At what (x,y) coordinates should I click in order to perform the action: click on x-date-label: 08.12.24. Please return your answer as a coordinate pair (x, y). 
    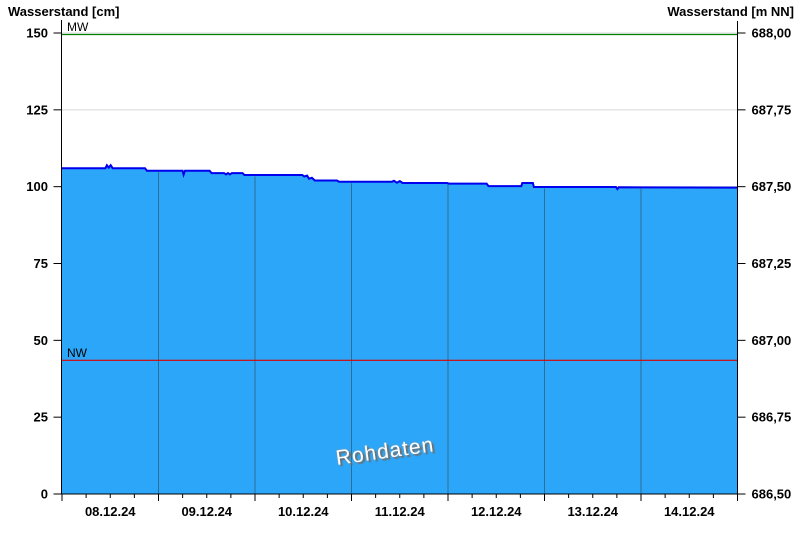
    Looking at the image, I should click on (110, 511).